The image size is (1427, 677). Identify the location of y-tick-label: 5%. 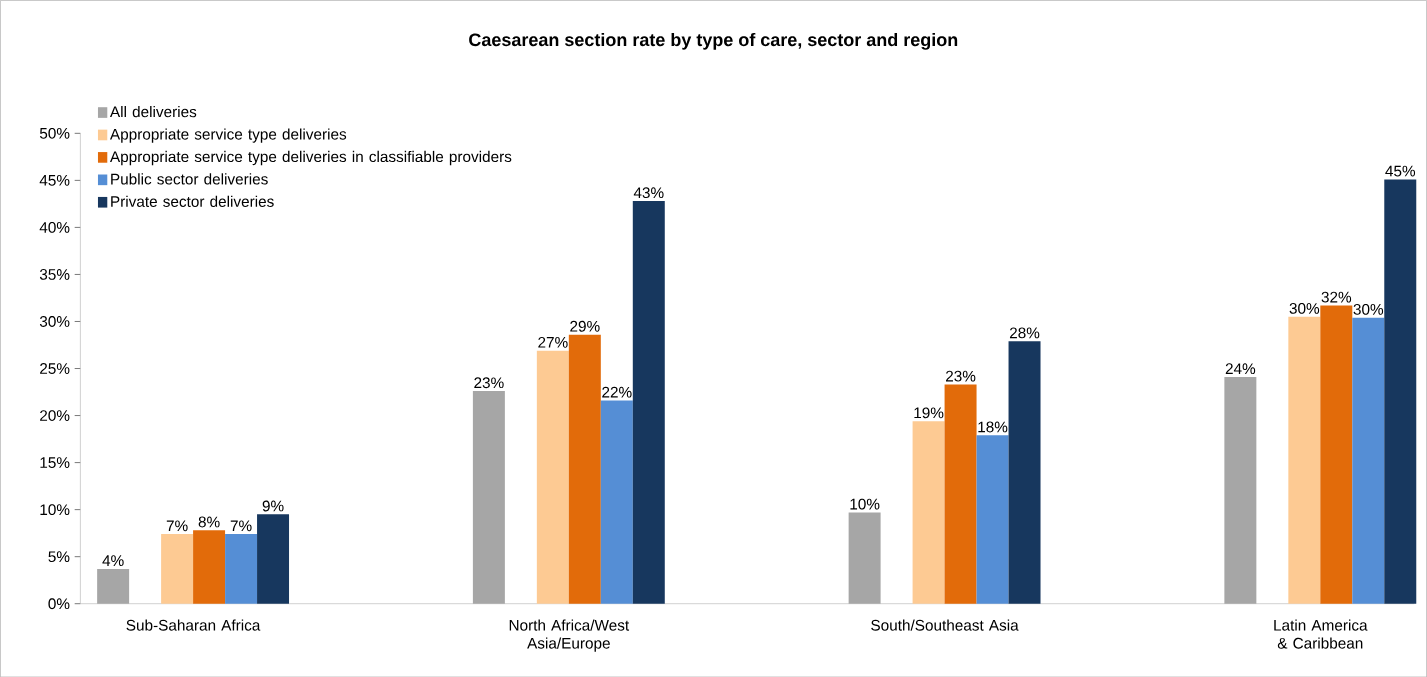
(59, 556).